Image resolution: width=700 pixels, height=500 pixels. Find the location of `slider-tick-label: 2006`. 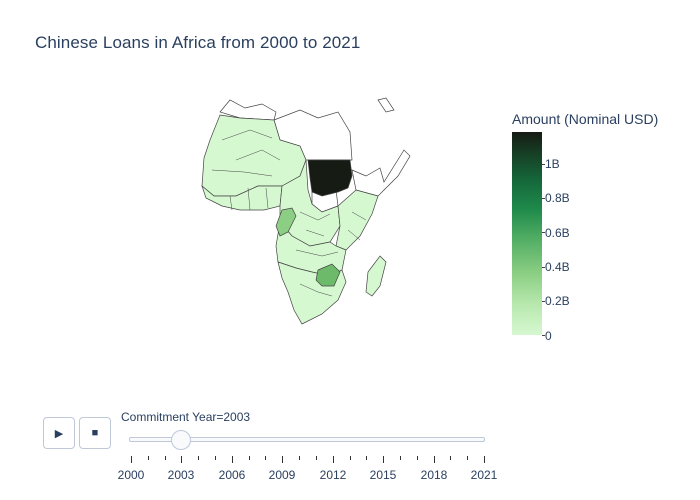

slider-tick-label: 2006 is located at coordinates (232, 475).